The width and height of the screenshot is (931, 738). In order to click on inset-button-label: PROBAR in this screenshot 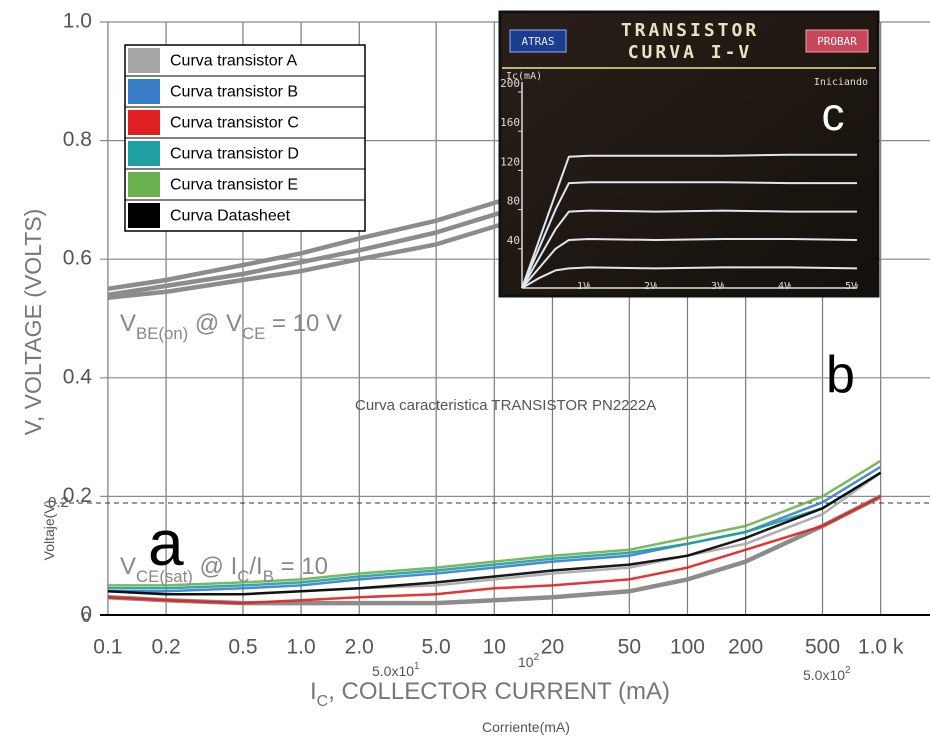, I will do `click(837, 41)`.